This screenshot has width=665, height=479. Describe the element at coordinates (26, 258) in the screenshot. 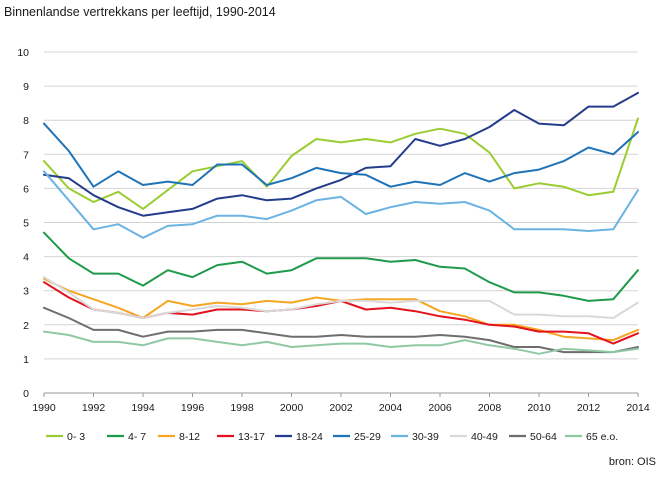

I see `y-tick-label: 4` at that location.